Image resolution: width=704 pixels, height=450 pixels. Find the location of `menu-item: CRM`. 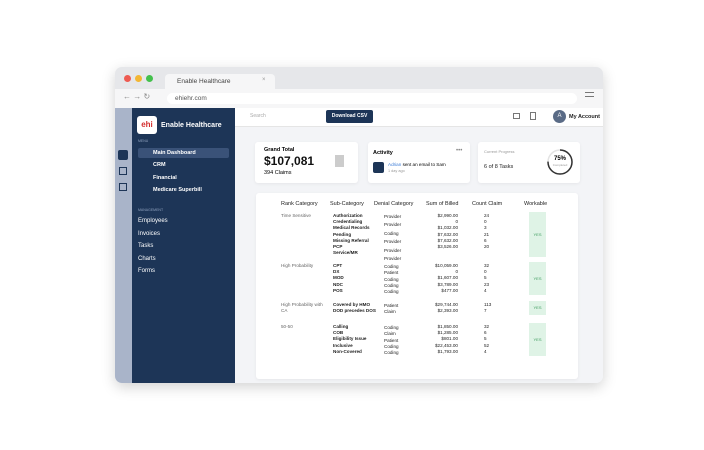

menu-item: CRM is located at coordinates (159, 165).